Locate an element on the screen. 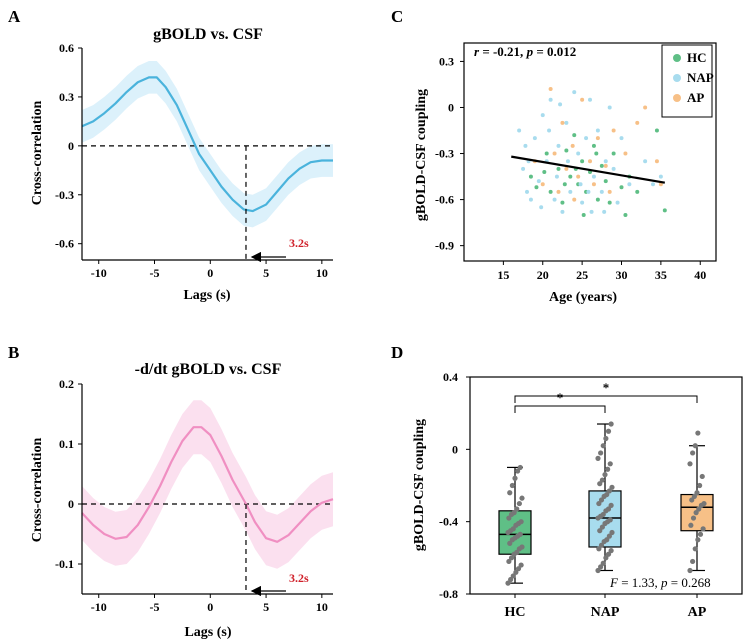  panel-d-frame is located at coordinates (606, 485).